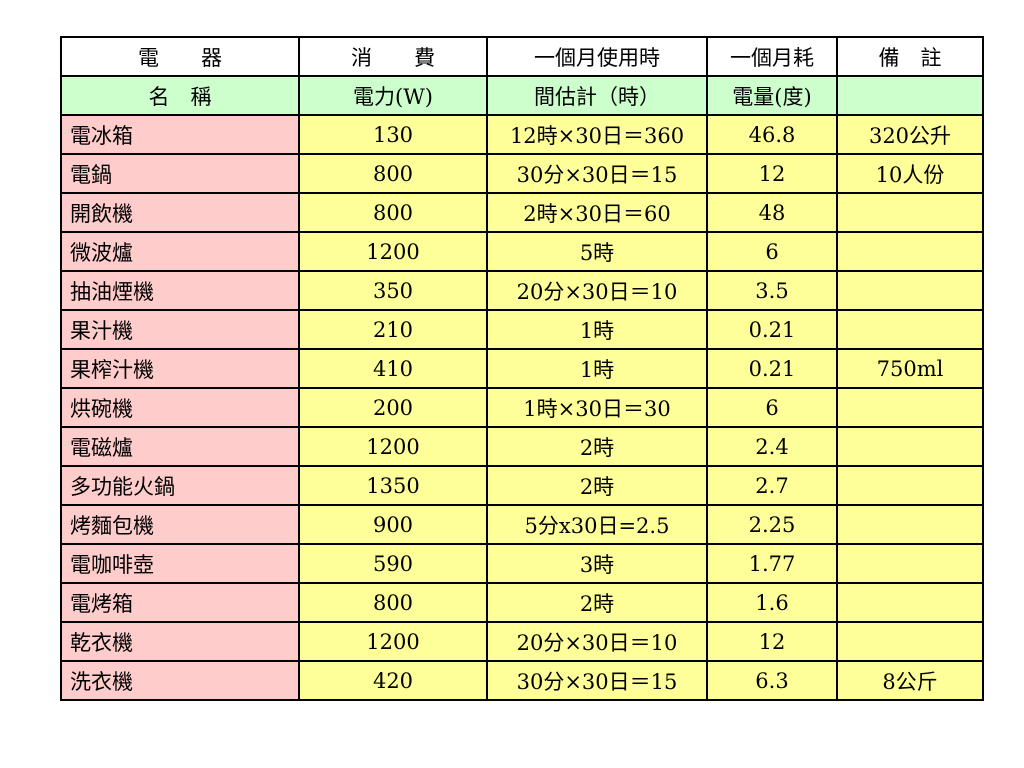  I want to click on table-row: 多功能火鍋 1350 2時 2.7, so click(522, 485).